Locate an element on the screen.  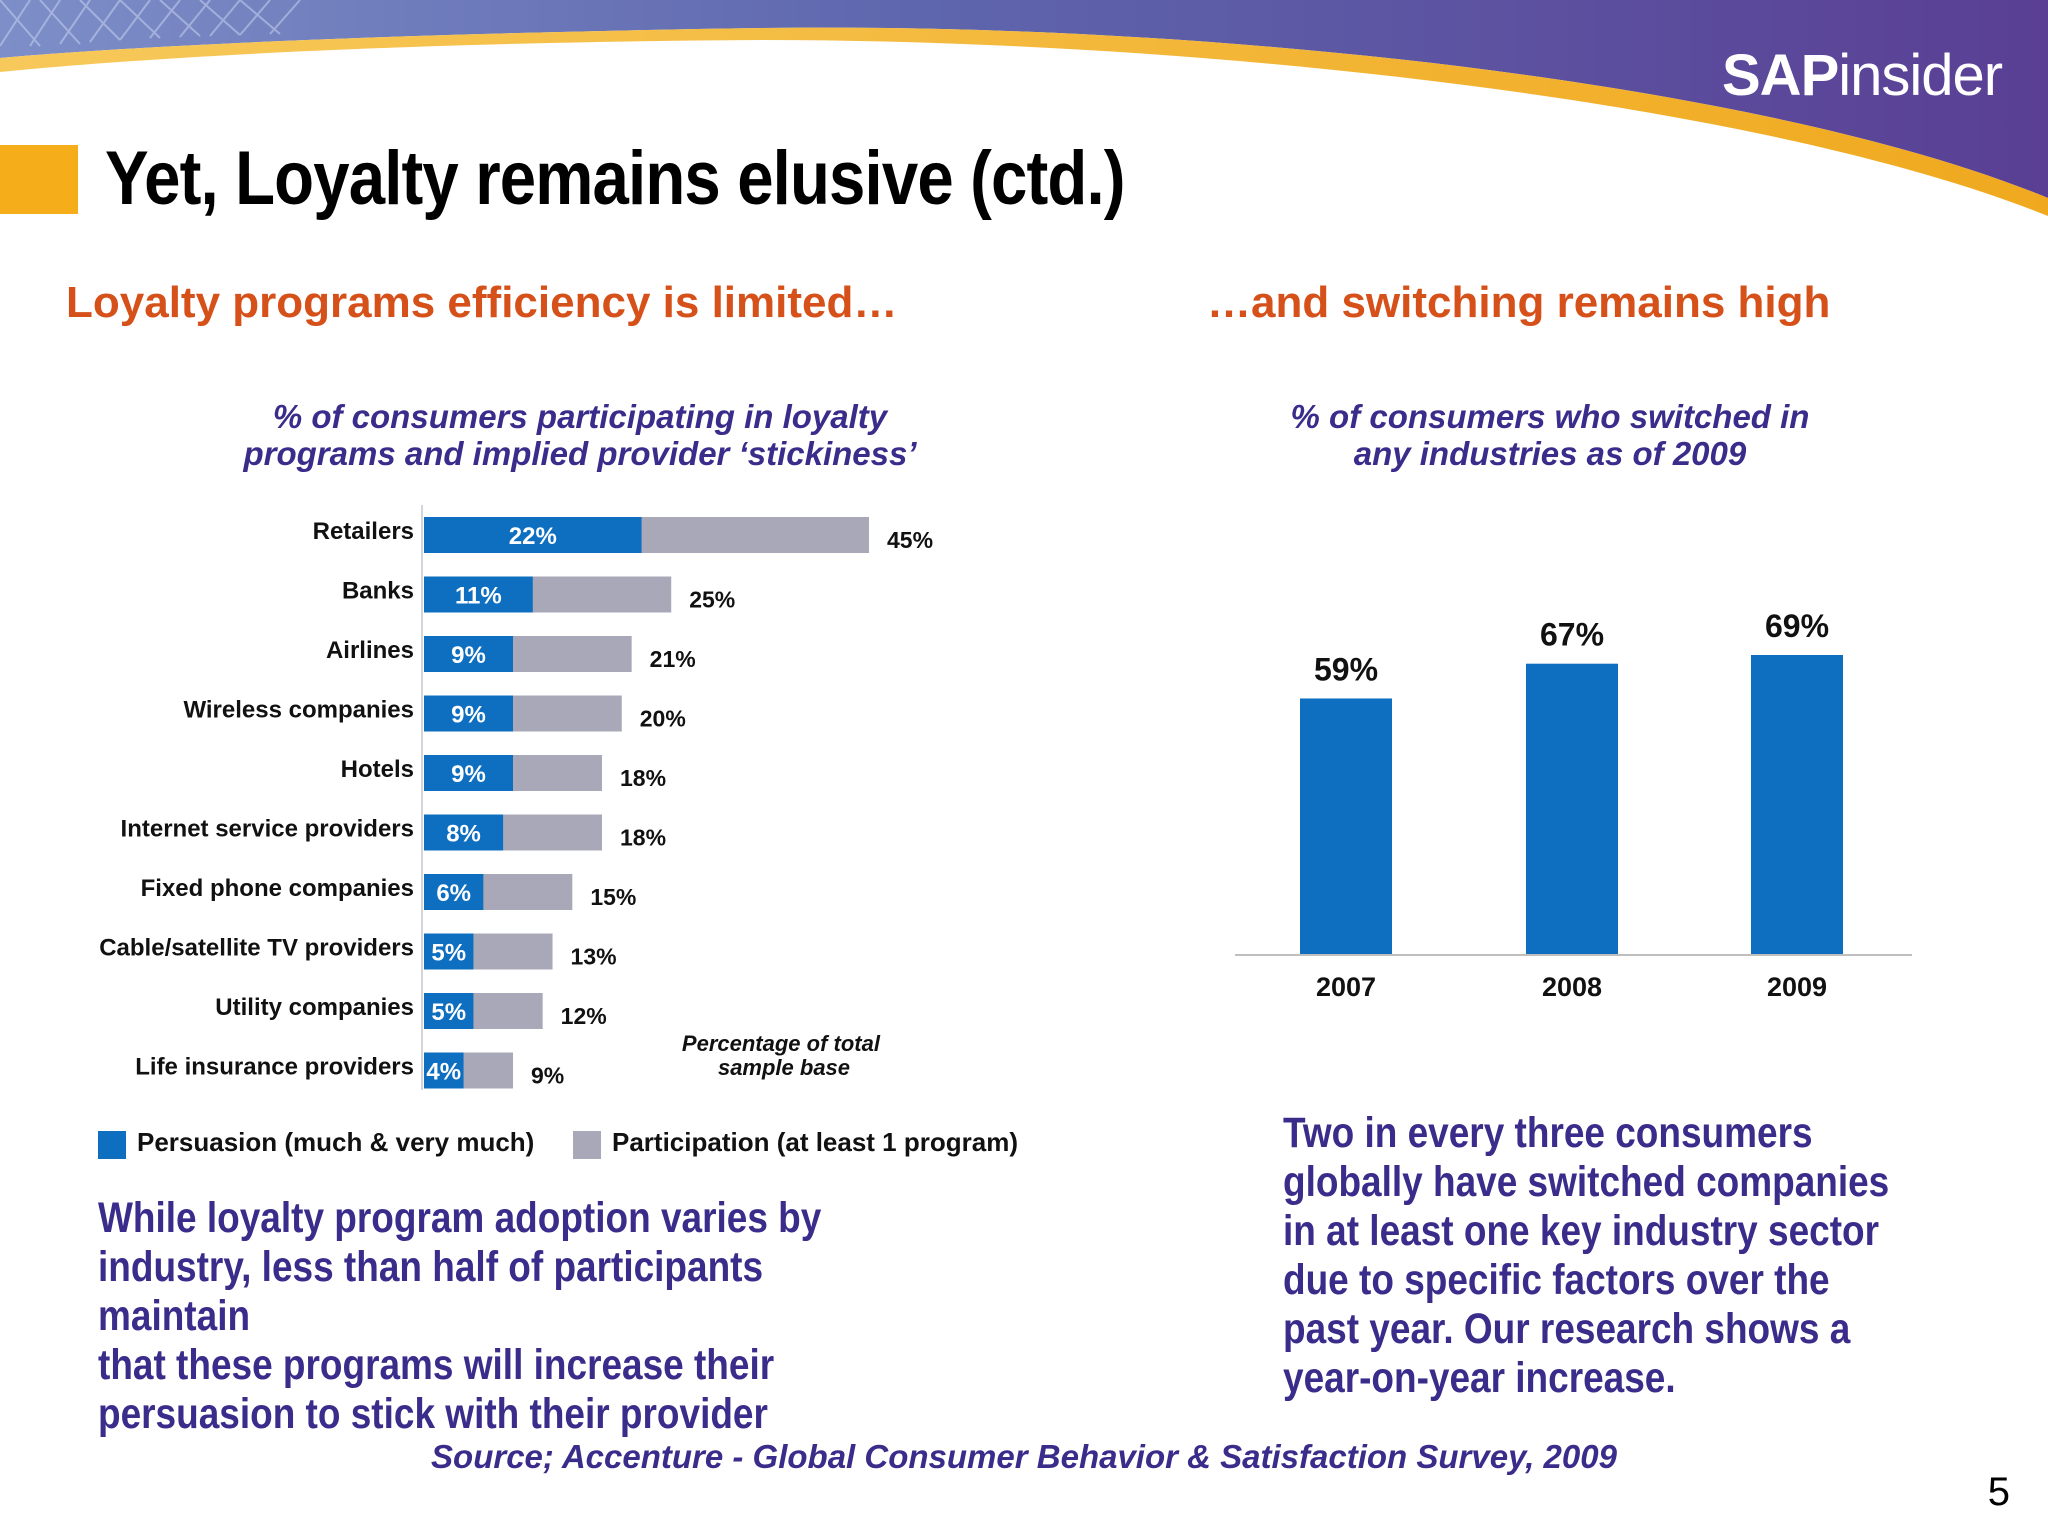
category-label-utility-companies: Utility companies is located at coordinates (314, 1007).